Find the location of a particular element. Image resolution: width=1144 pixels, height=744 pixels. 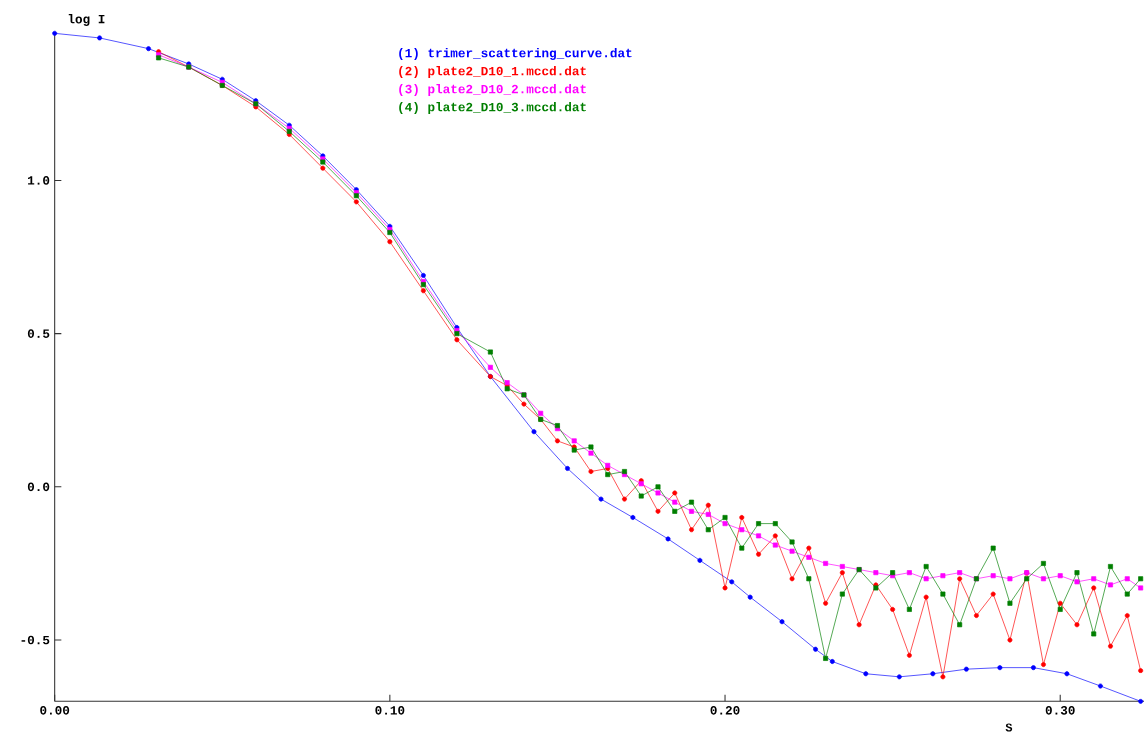

y-axis-title: log I is located at coordinates (86, 20).